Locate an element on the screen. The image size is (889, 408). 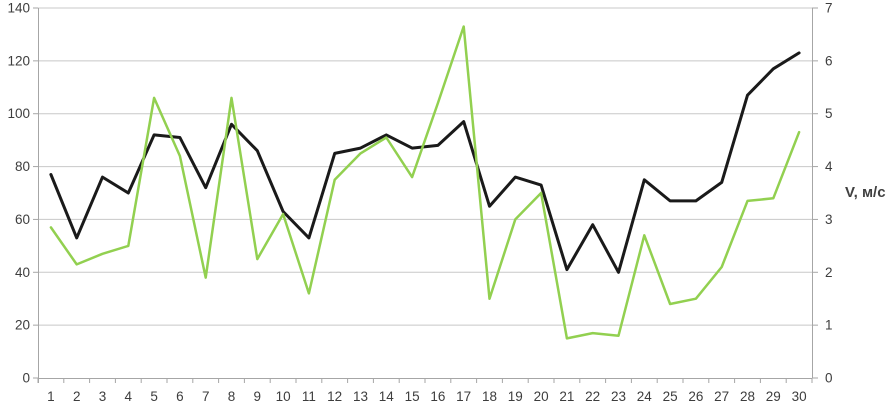
tick-label: 12 is located at coordinates (334, 396).